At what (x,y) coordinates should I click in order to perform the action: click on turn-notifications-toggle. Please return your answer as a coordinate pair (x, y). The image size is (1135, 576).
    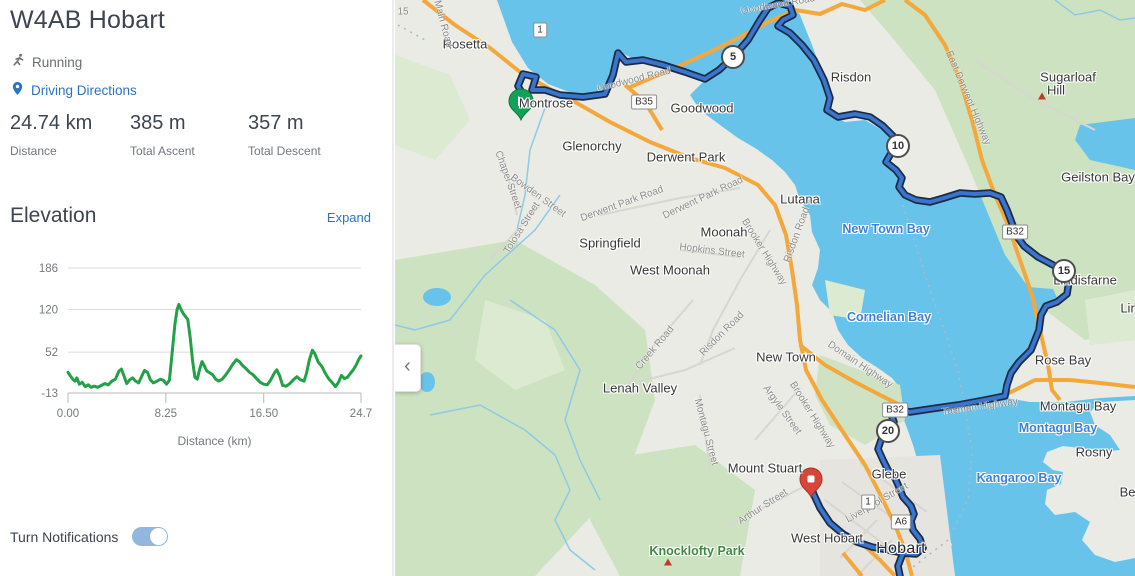
    Looking at the image, I should click on (150, 536).